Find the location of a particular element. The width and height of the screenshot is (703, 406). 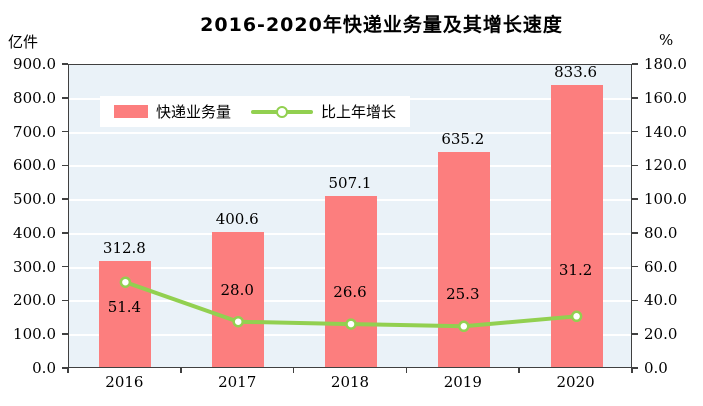

legend-item-line: 比上年增长 is located at coordinates (323, 111).